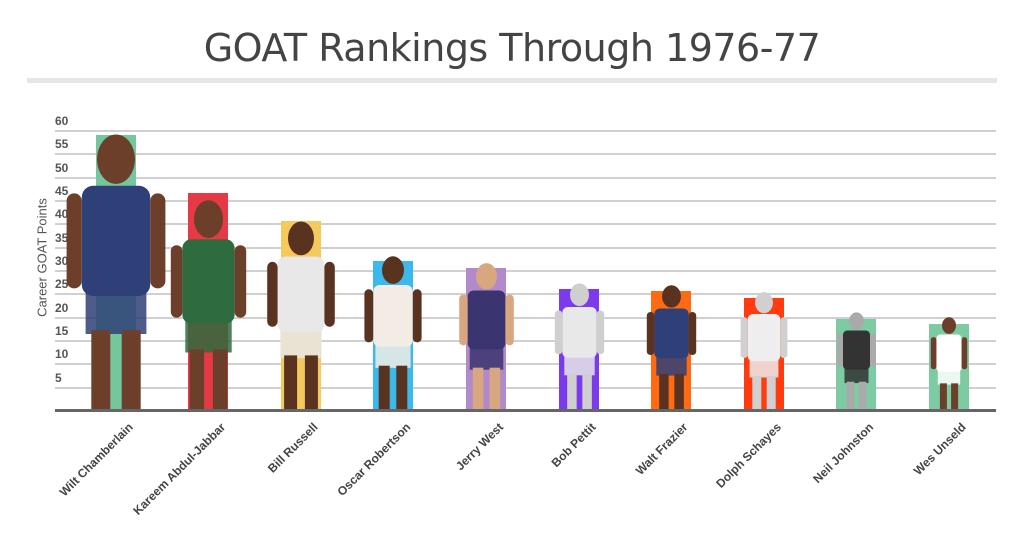 The height and width of the screenshot is (546, 1024). What do you see at coordinates (62, 121) in the screenshot?
I see `y-tick-label: 60` at bounding box center [62, 121].